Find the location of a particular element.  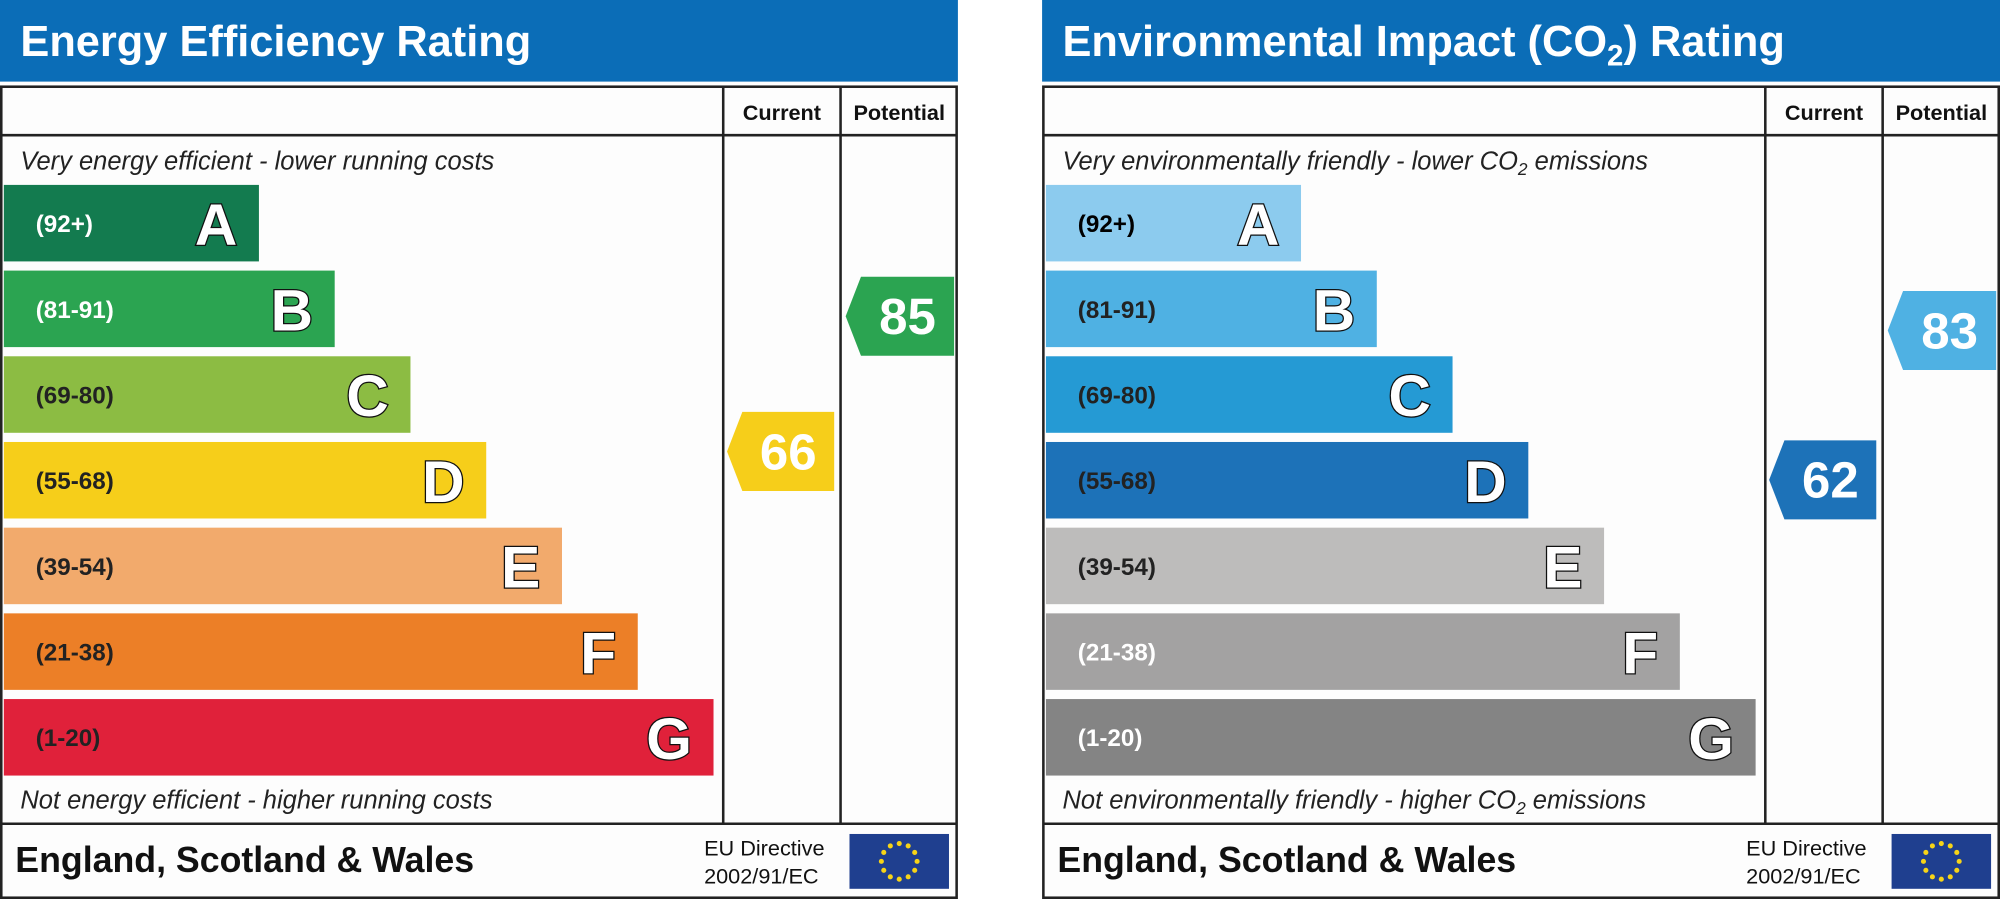

band-range: (39-54) is located at coordinates (75, 567).